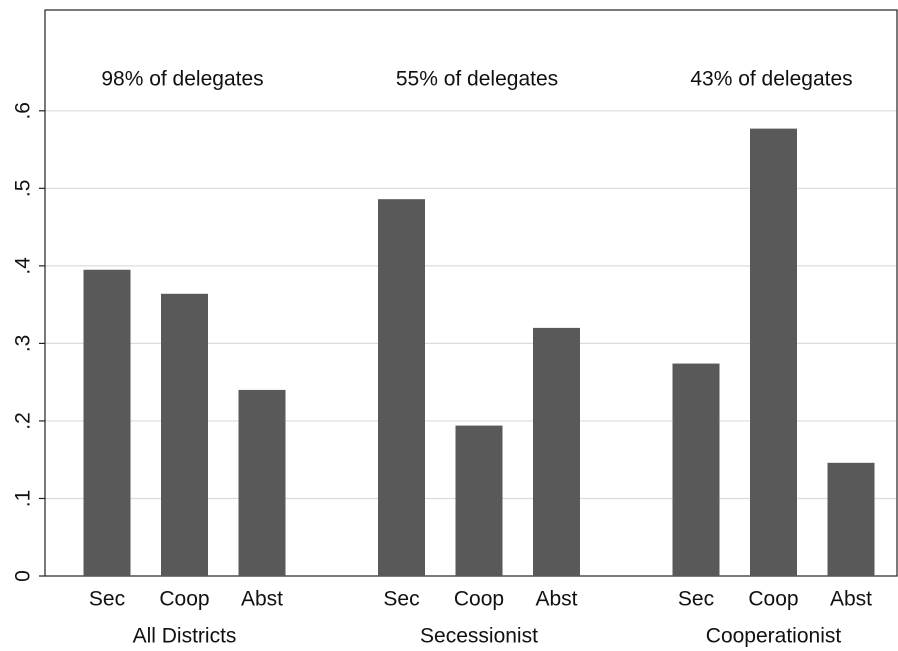 The width and height of the screenshot is (898, 651). I want to click on y-tick-label: .3, so click(23, 344).